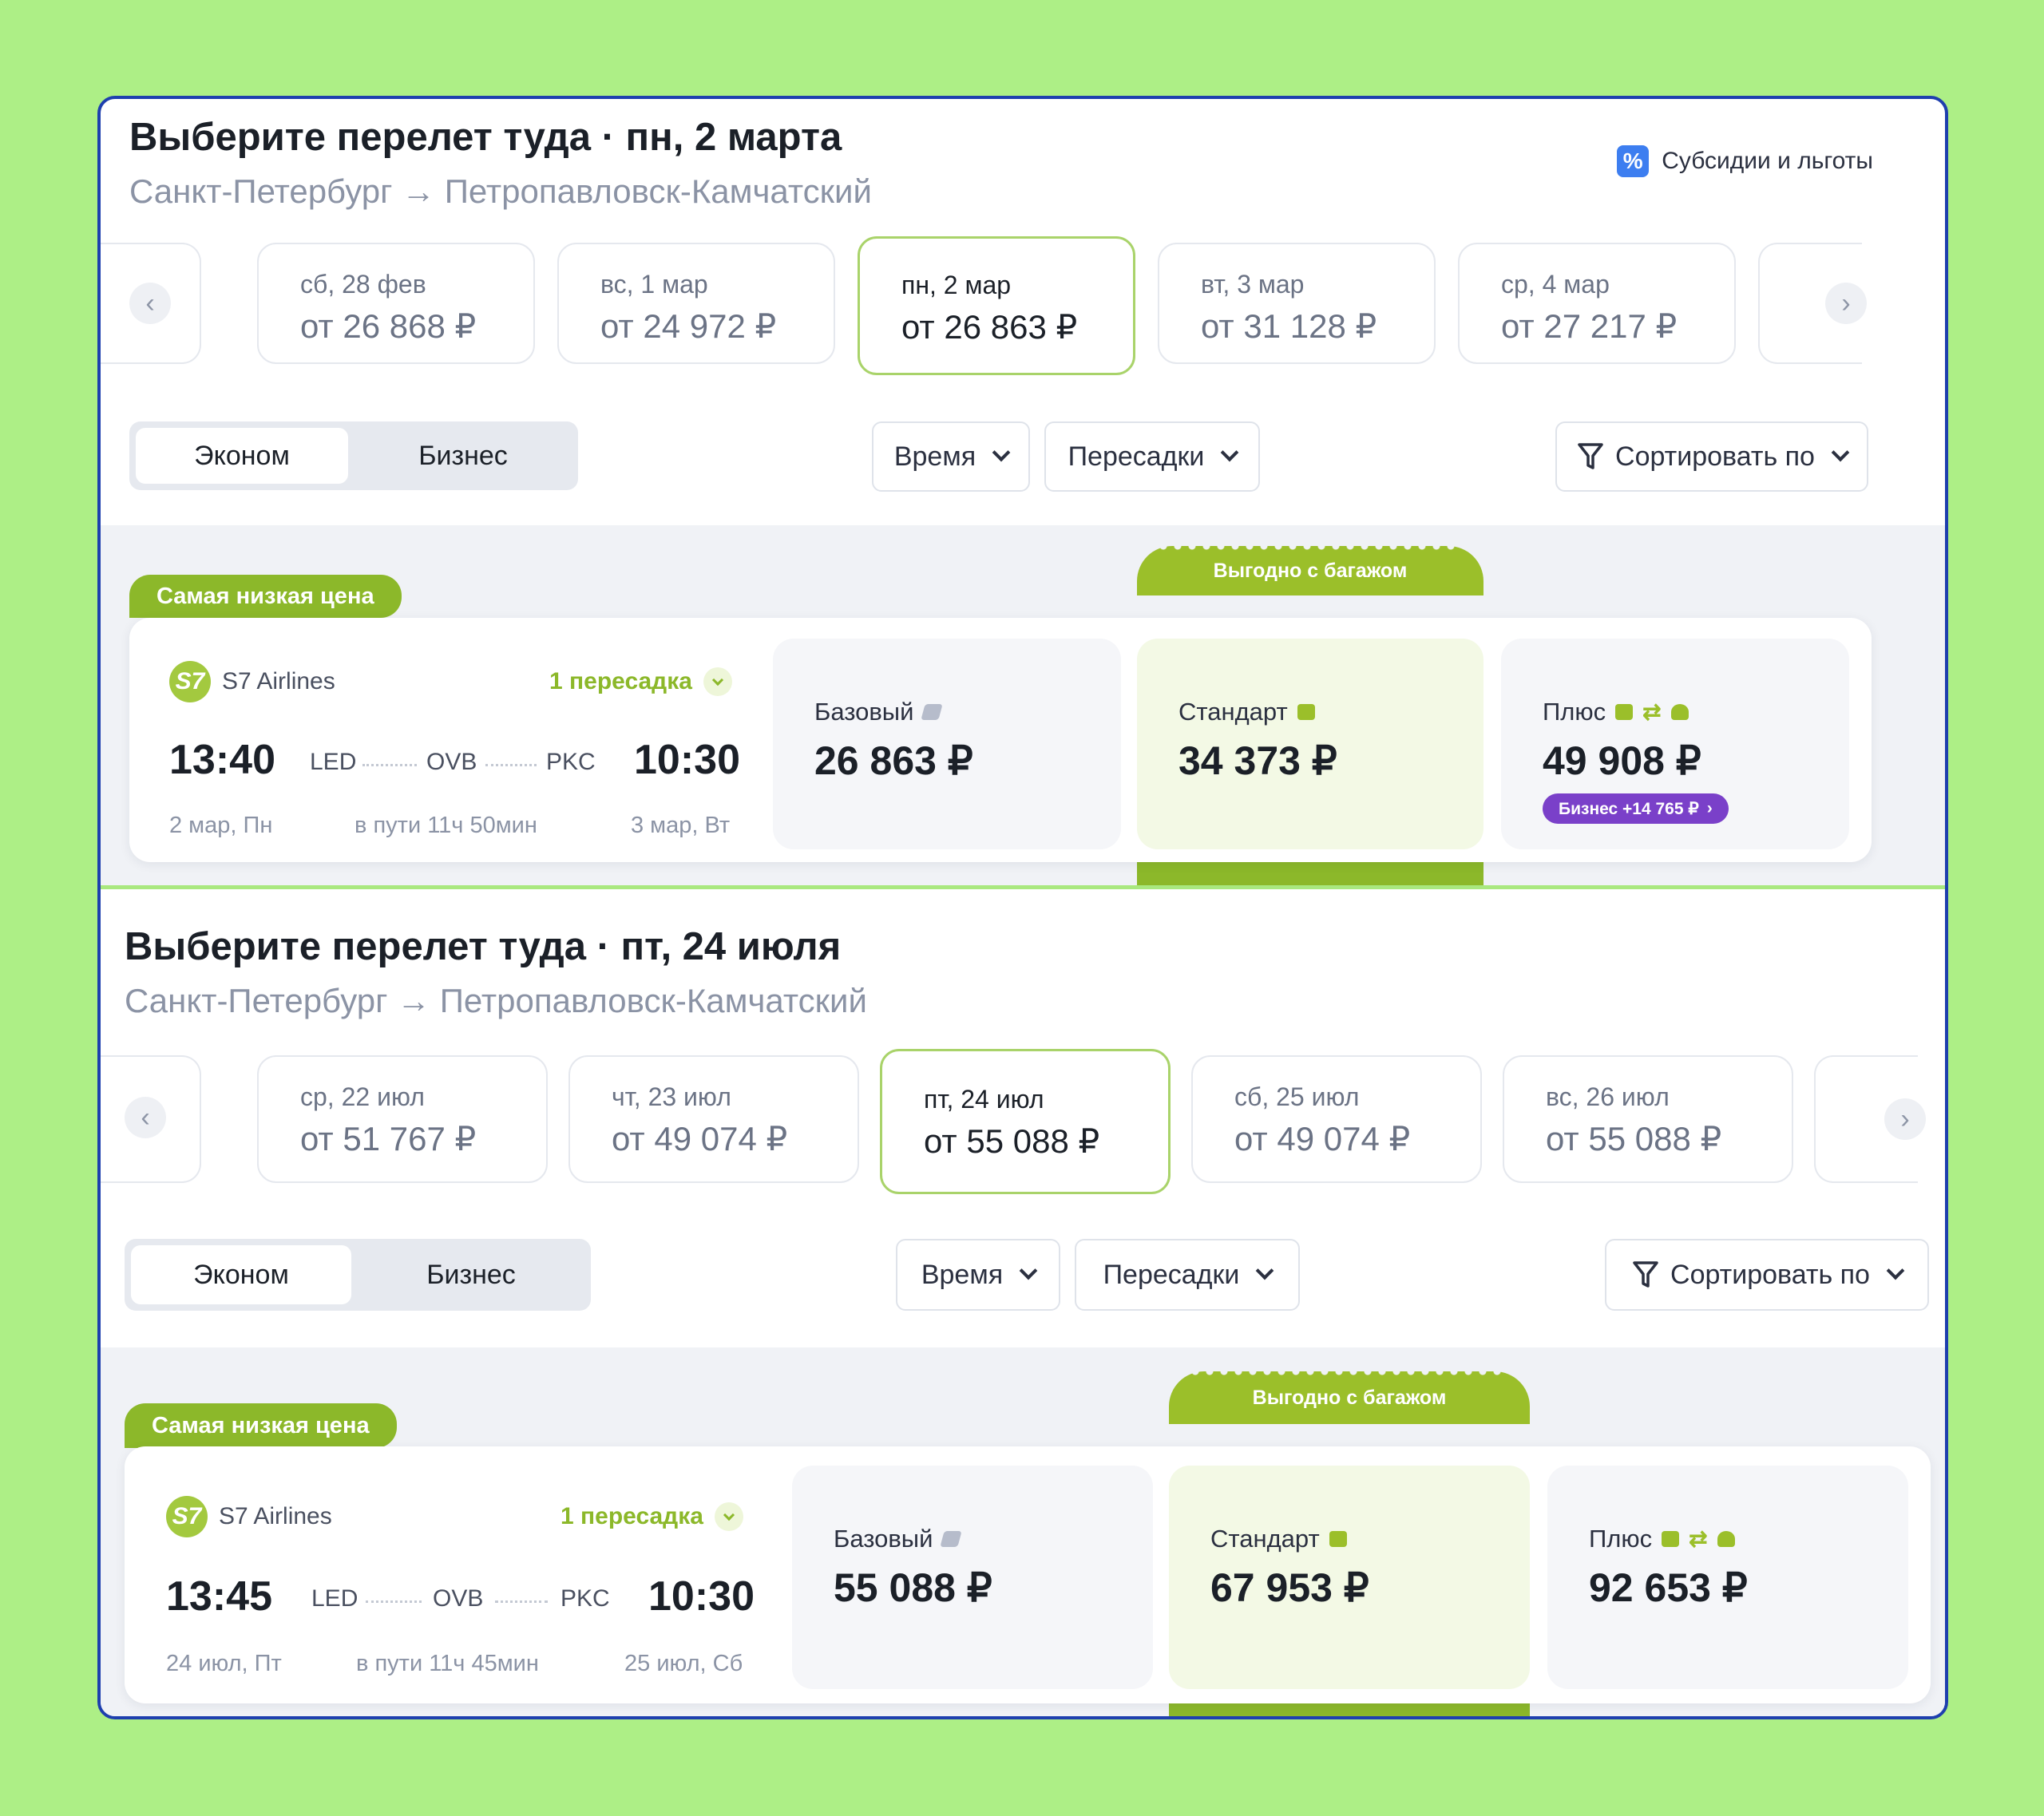 Image resolution: width=2044 pixels, height=1816 pixels. I want to click on date-card: сб, 25 июл от 49 074 ₽, so click(1336, 1119).